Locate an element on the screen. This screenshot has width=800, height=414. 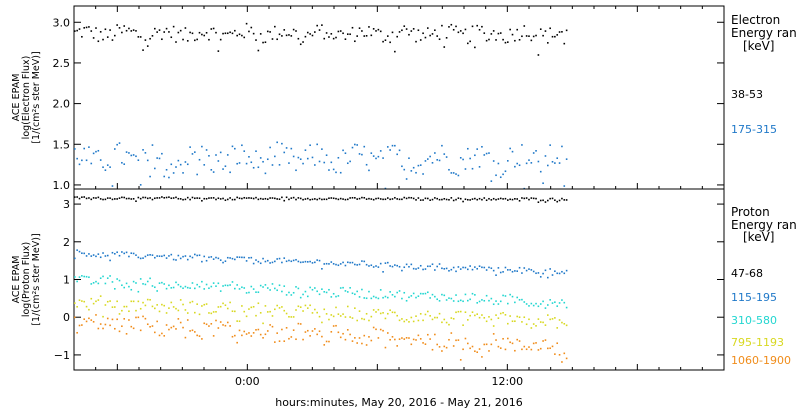
legend-entry-electron-0: 38-53 is located at coordinates (747, 94).